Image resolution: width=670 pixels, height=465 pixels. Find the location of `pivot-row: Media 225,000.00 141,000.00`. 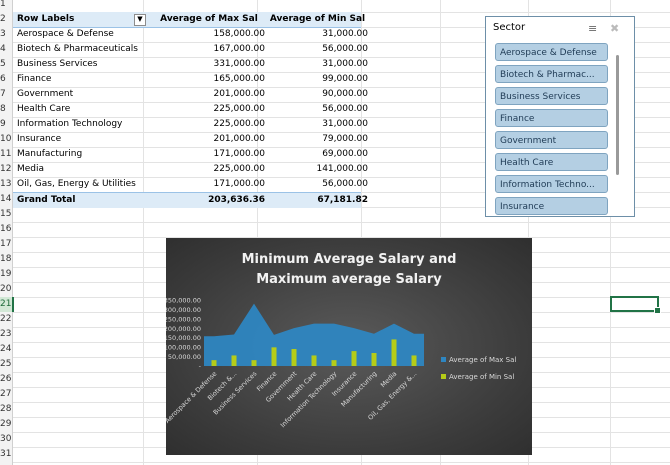

pivot-row: Media 225,000.00 141,000.00 is located at coordinates (190, 169).